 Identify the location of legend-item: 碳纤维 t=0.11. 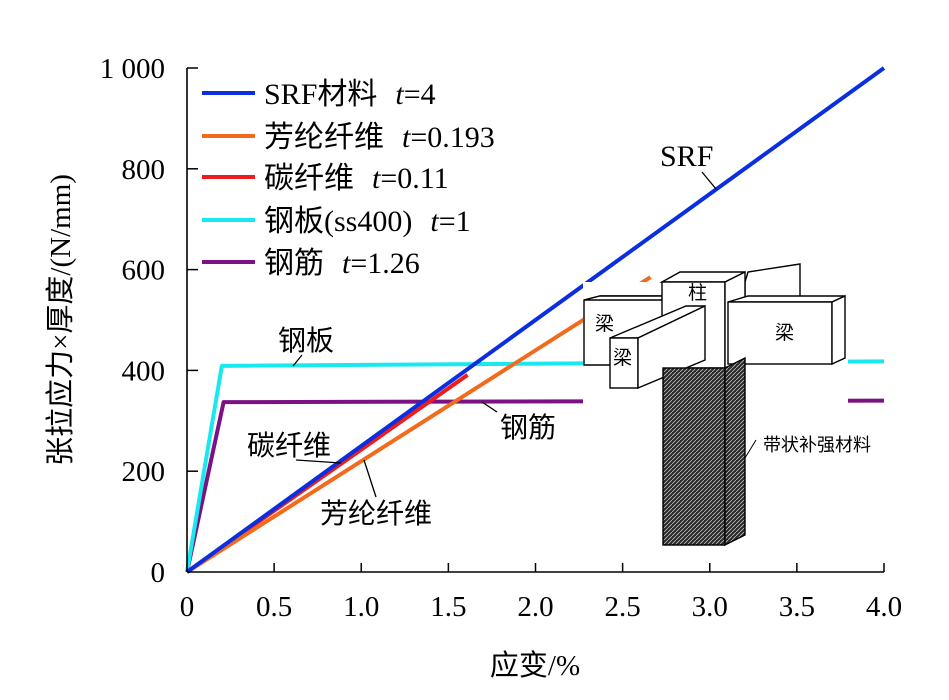
(325, 178).